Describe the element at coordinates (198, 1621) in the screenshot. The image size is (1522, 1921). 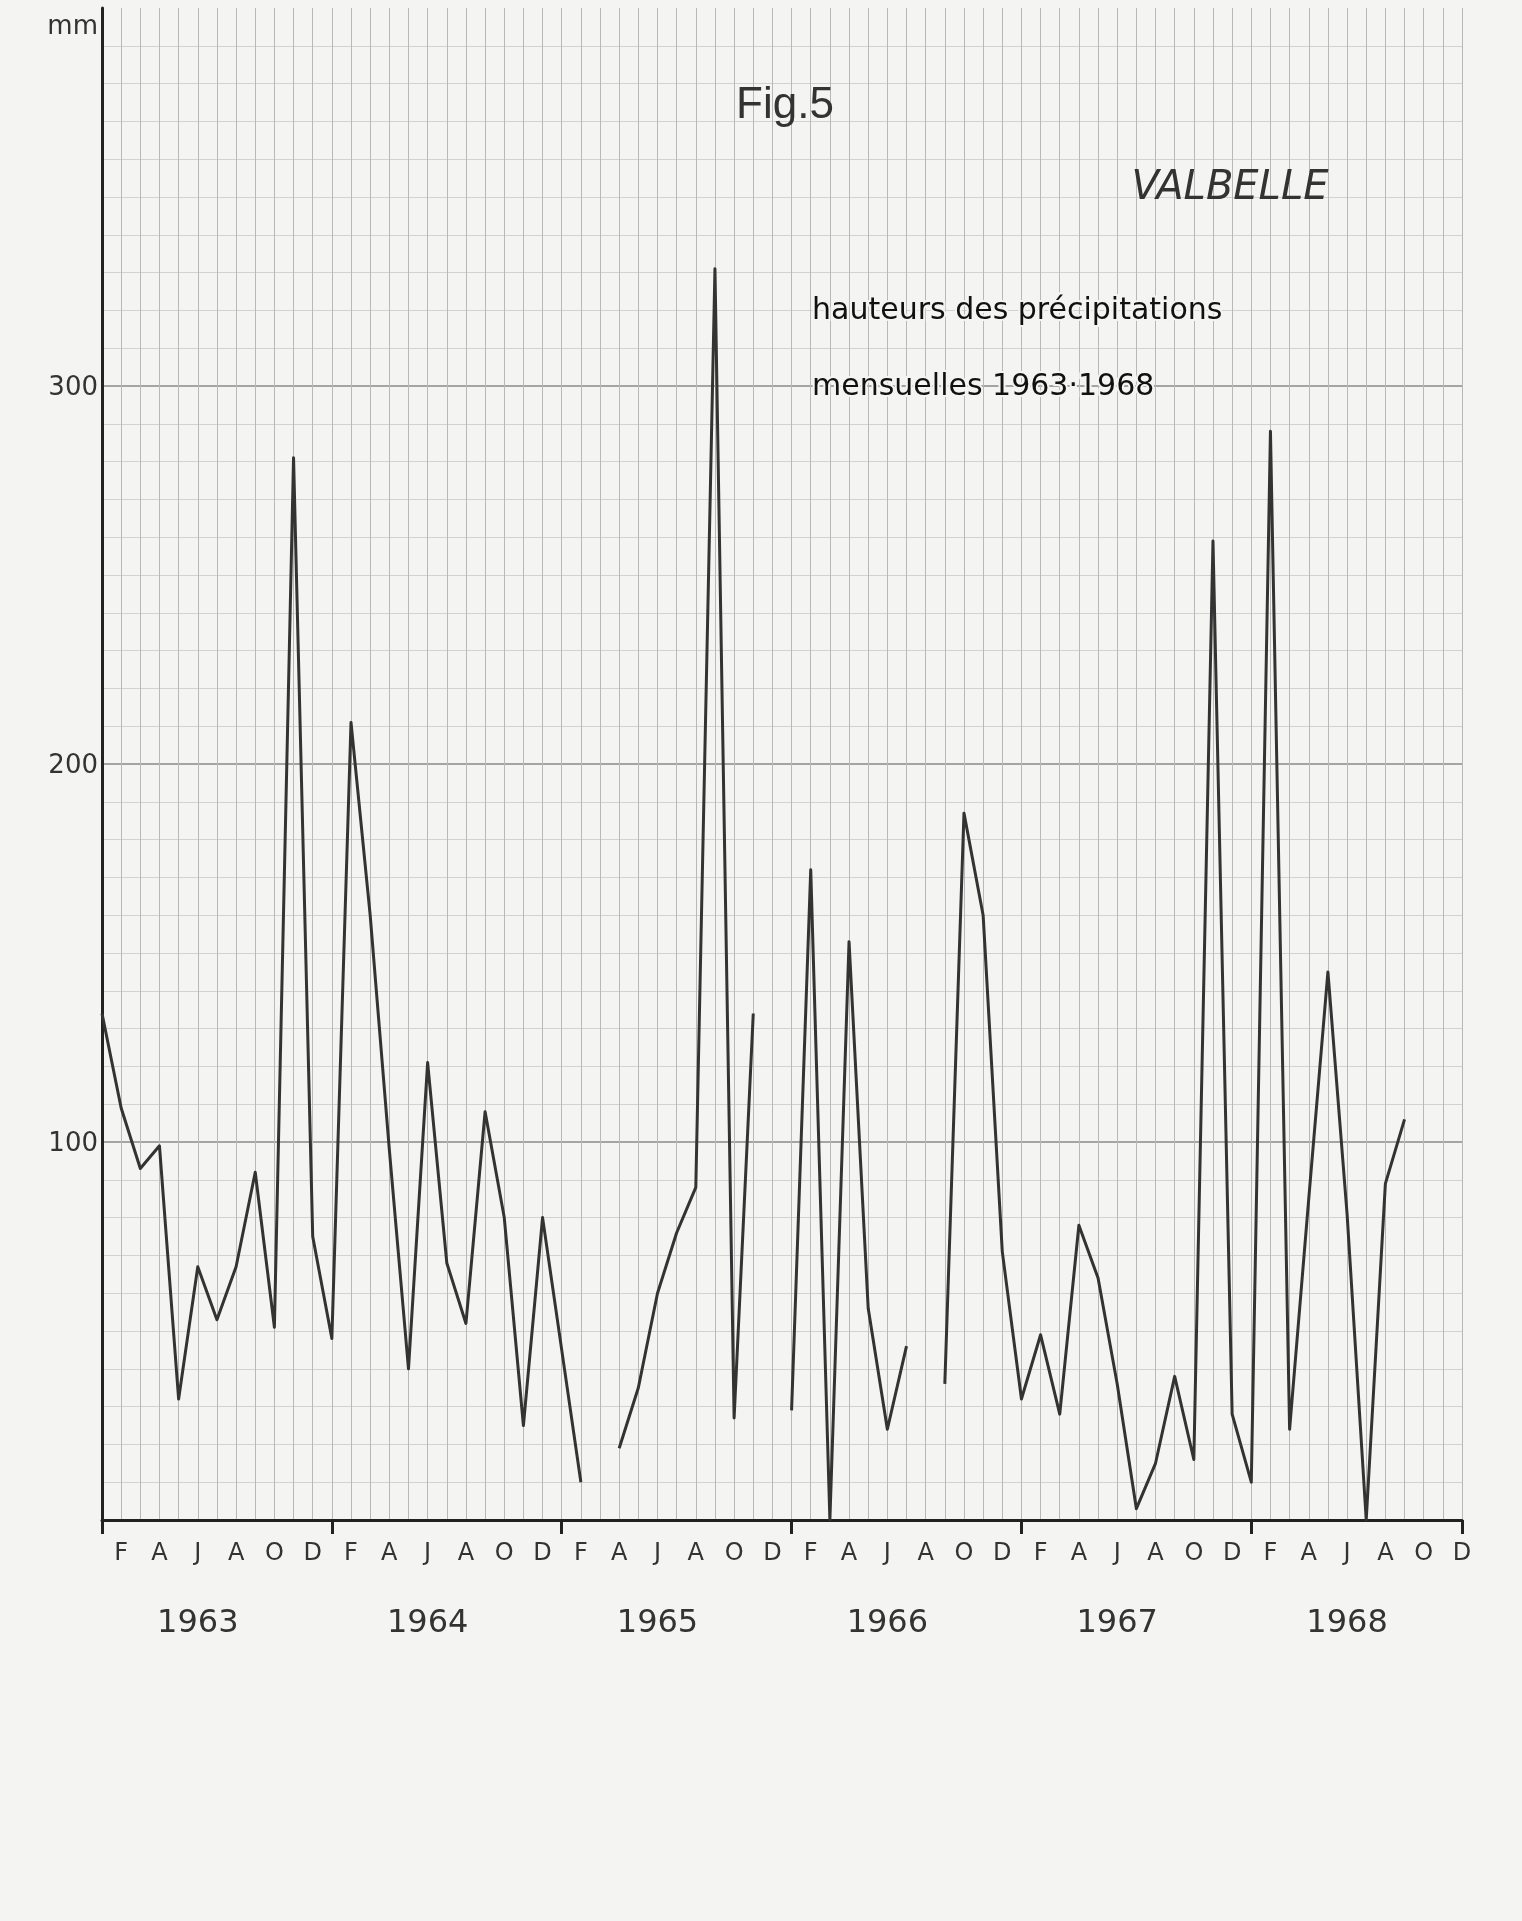
I see `text: 1963` at that location.